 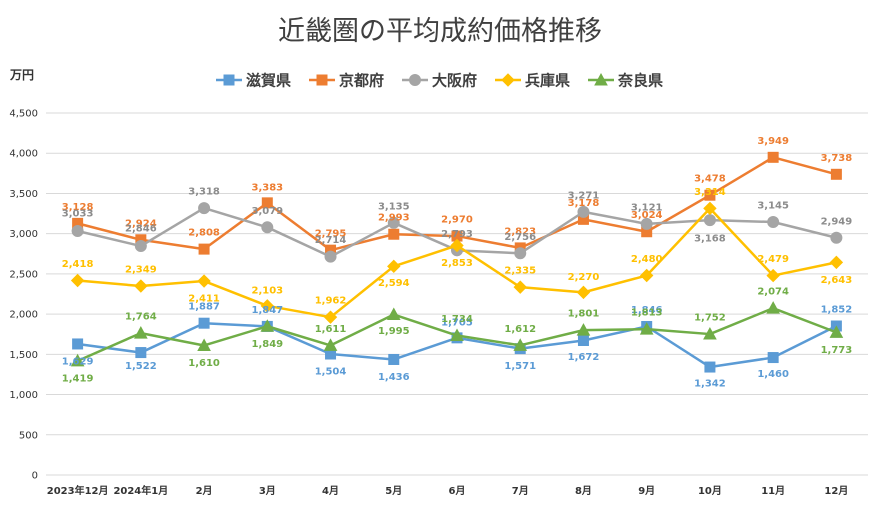 I want to click on data-label: 2,924, so click(x=141, y=223).